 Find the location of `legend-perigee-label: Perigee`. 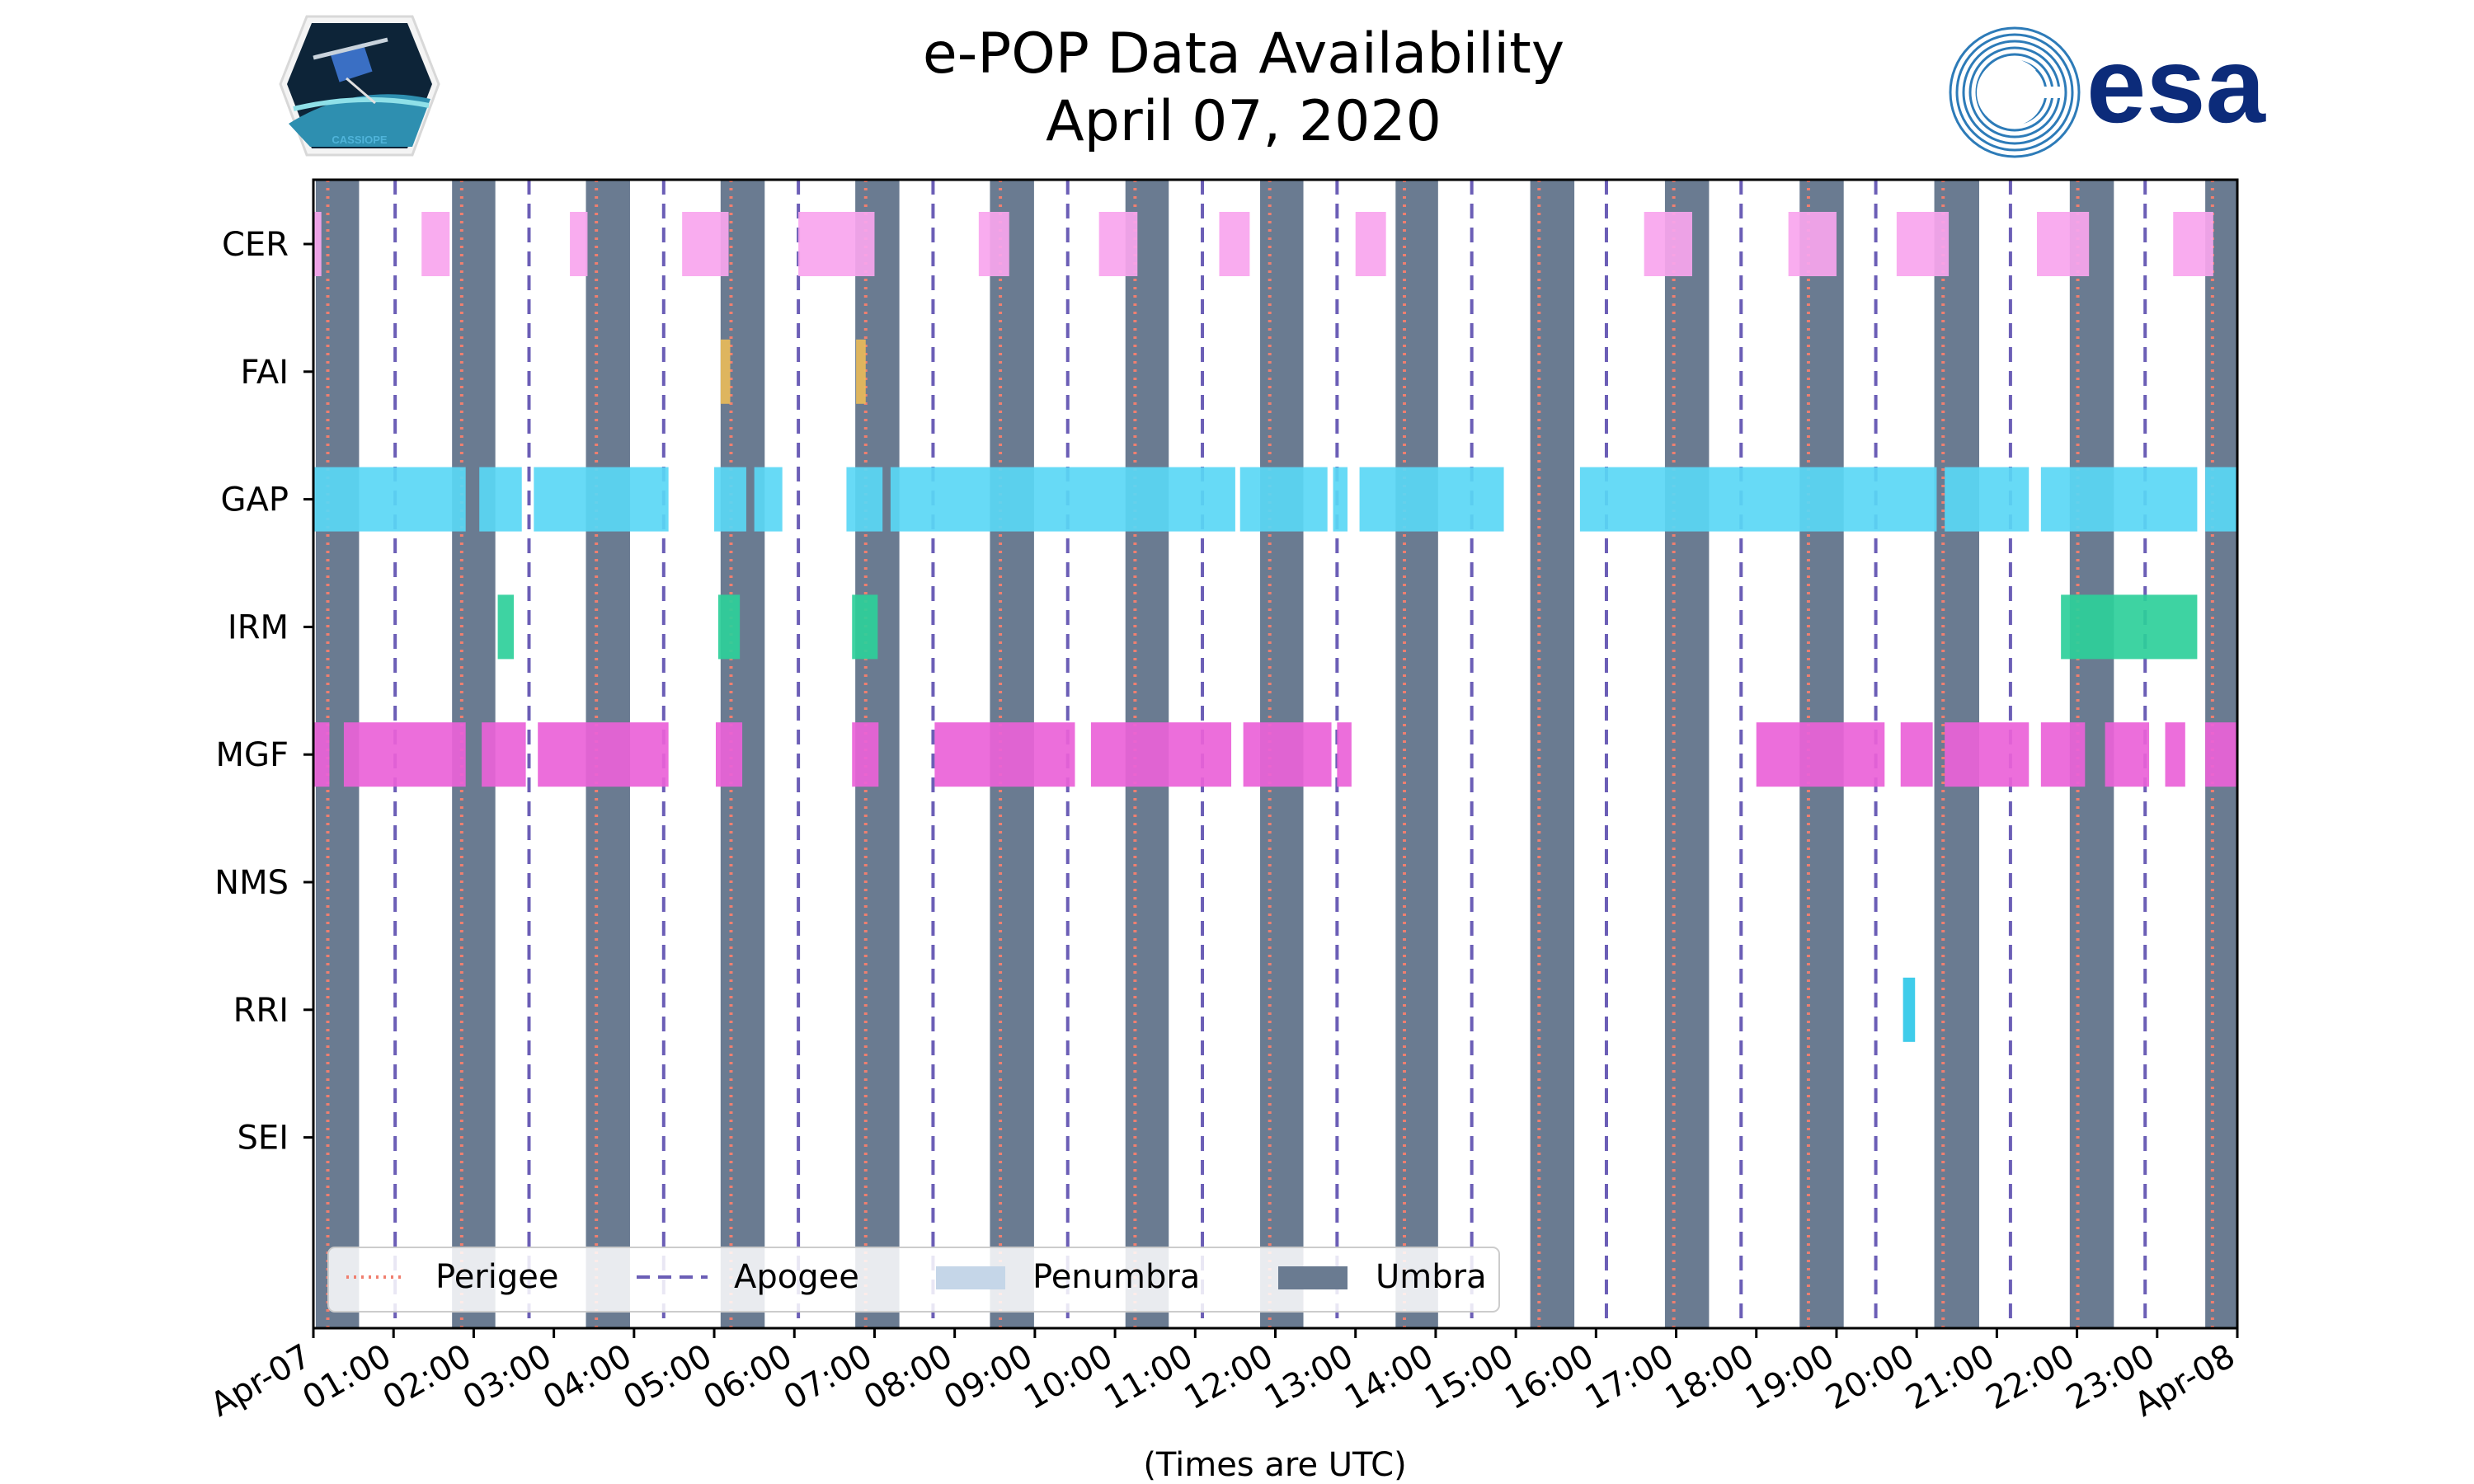

legend-perigee-label: Perigee is located at coordinates (496, 1277).